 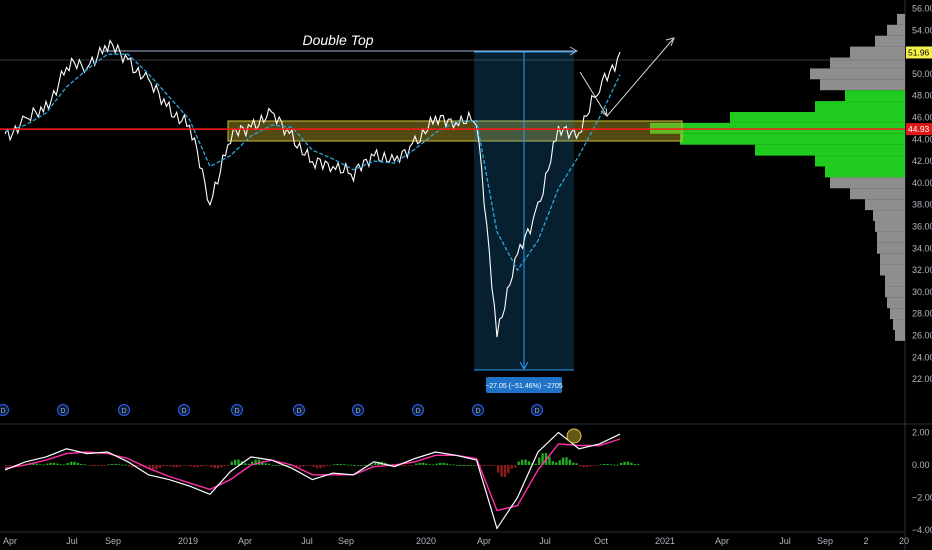 I want to click on y-tick-label: 28.00, so click(x=922, y=314).